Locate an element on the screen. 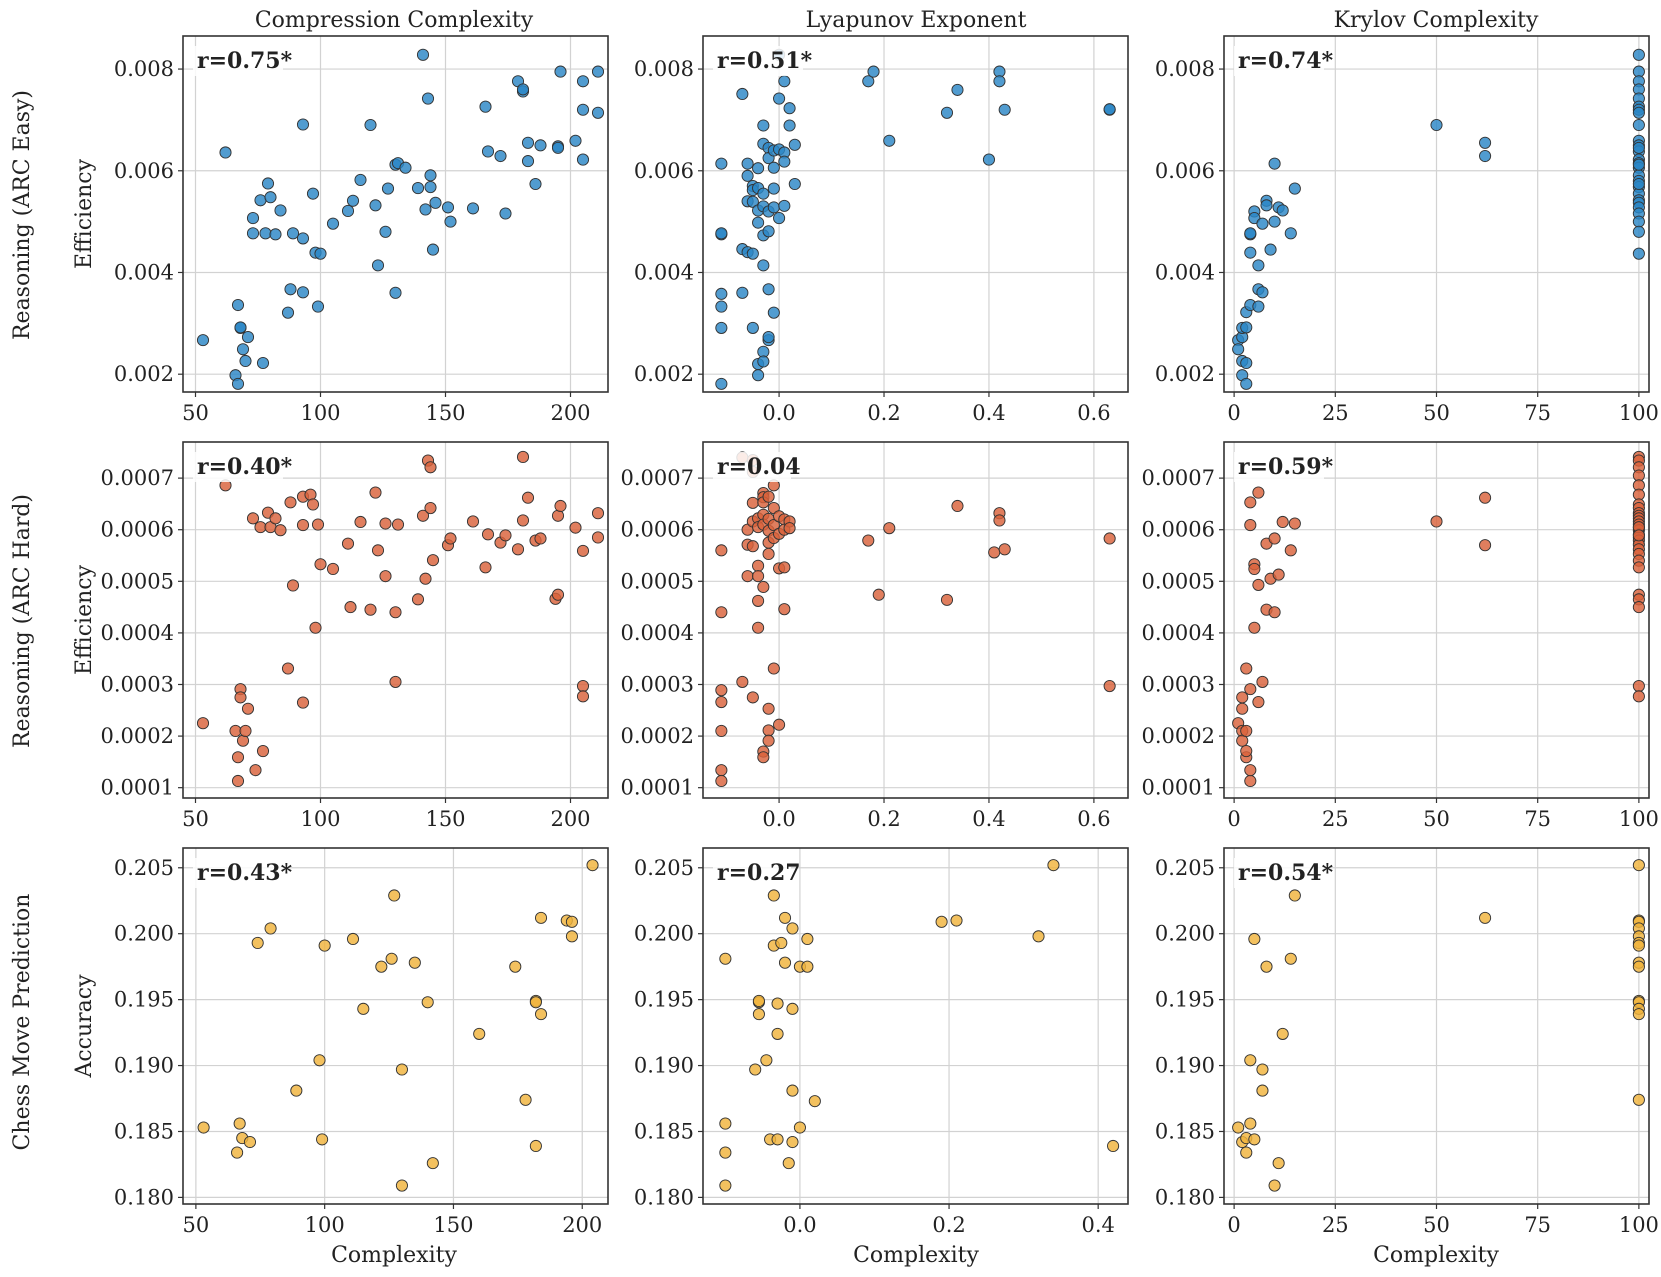  correlation-label: r=0.27 is located at coordinates (759, 873).